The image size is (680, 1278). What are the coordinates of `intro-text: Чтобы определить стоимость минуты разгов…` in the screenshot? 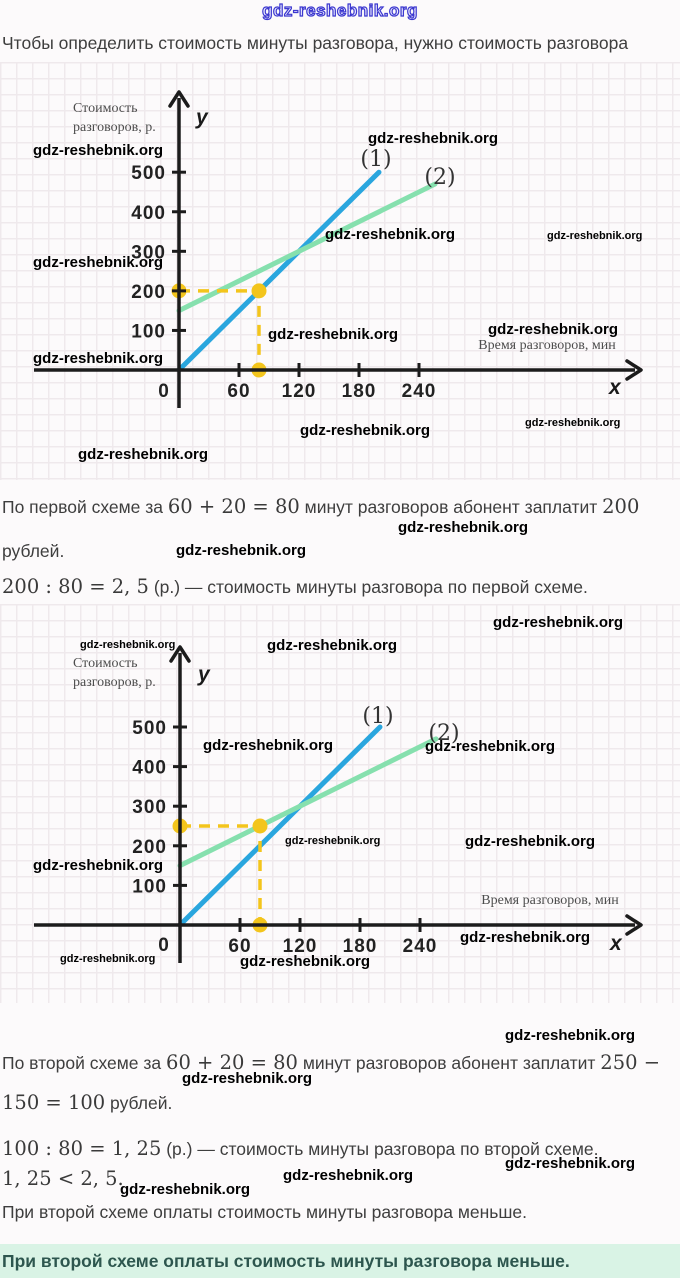 It's located at (315, 43).